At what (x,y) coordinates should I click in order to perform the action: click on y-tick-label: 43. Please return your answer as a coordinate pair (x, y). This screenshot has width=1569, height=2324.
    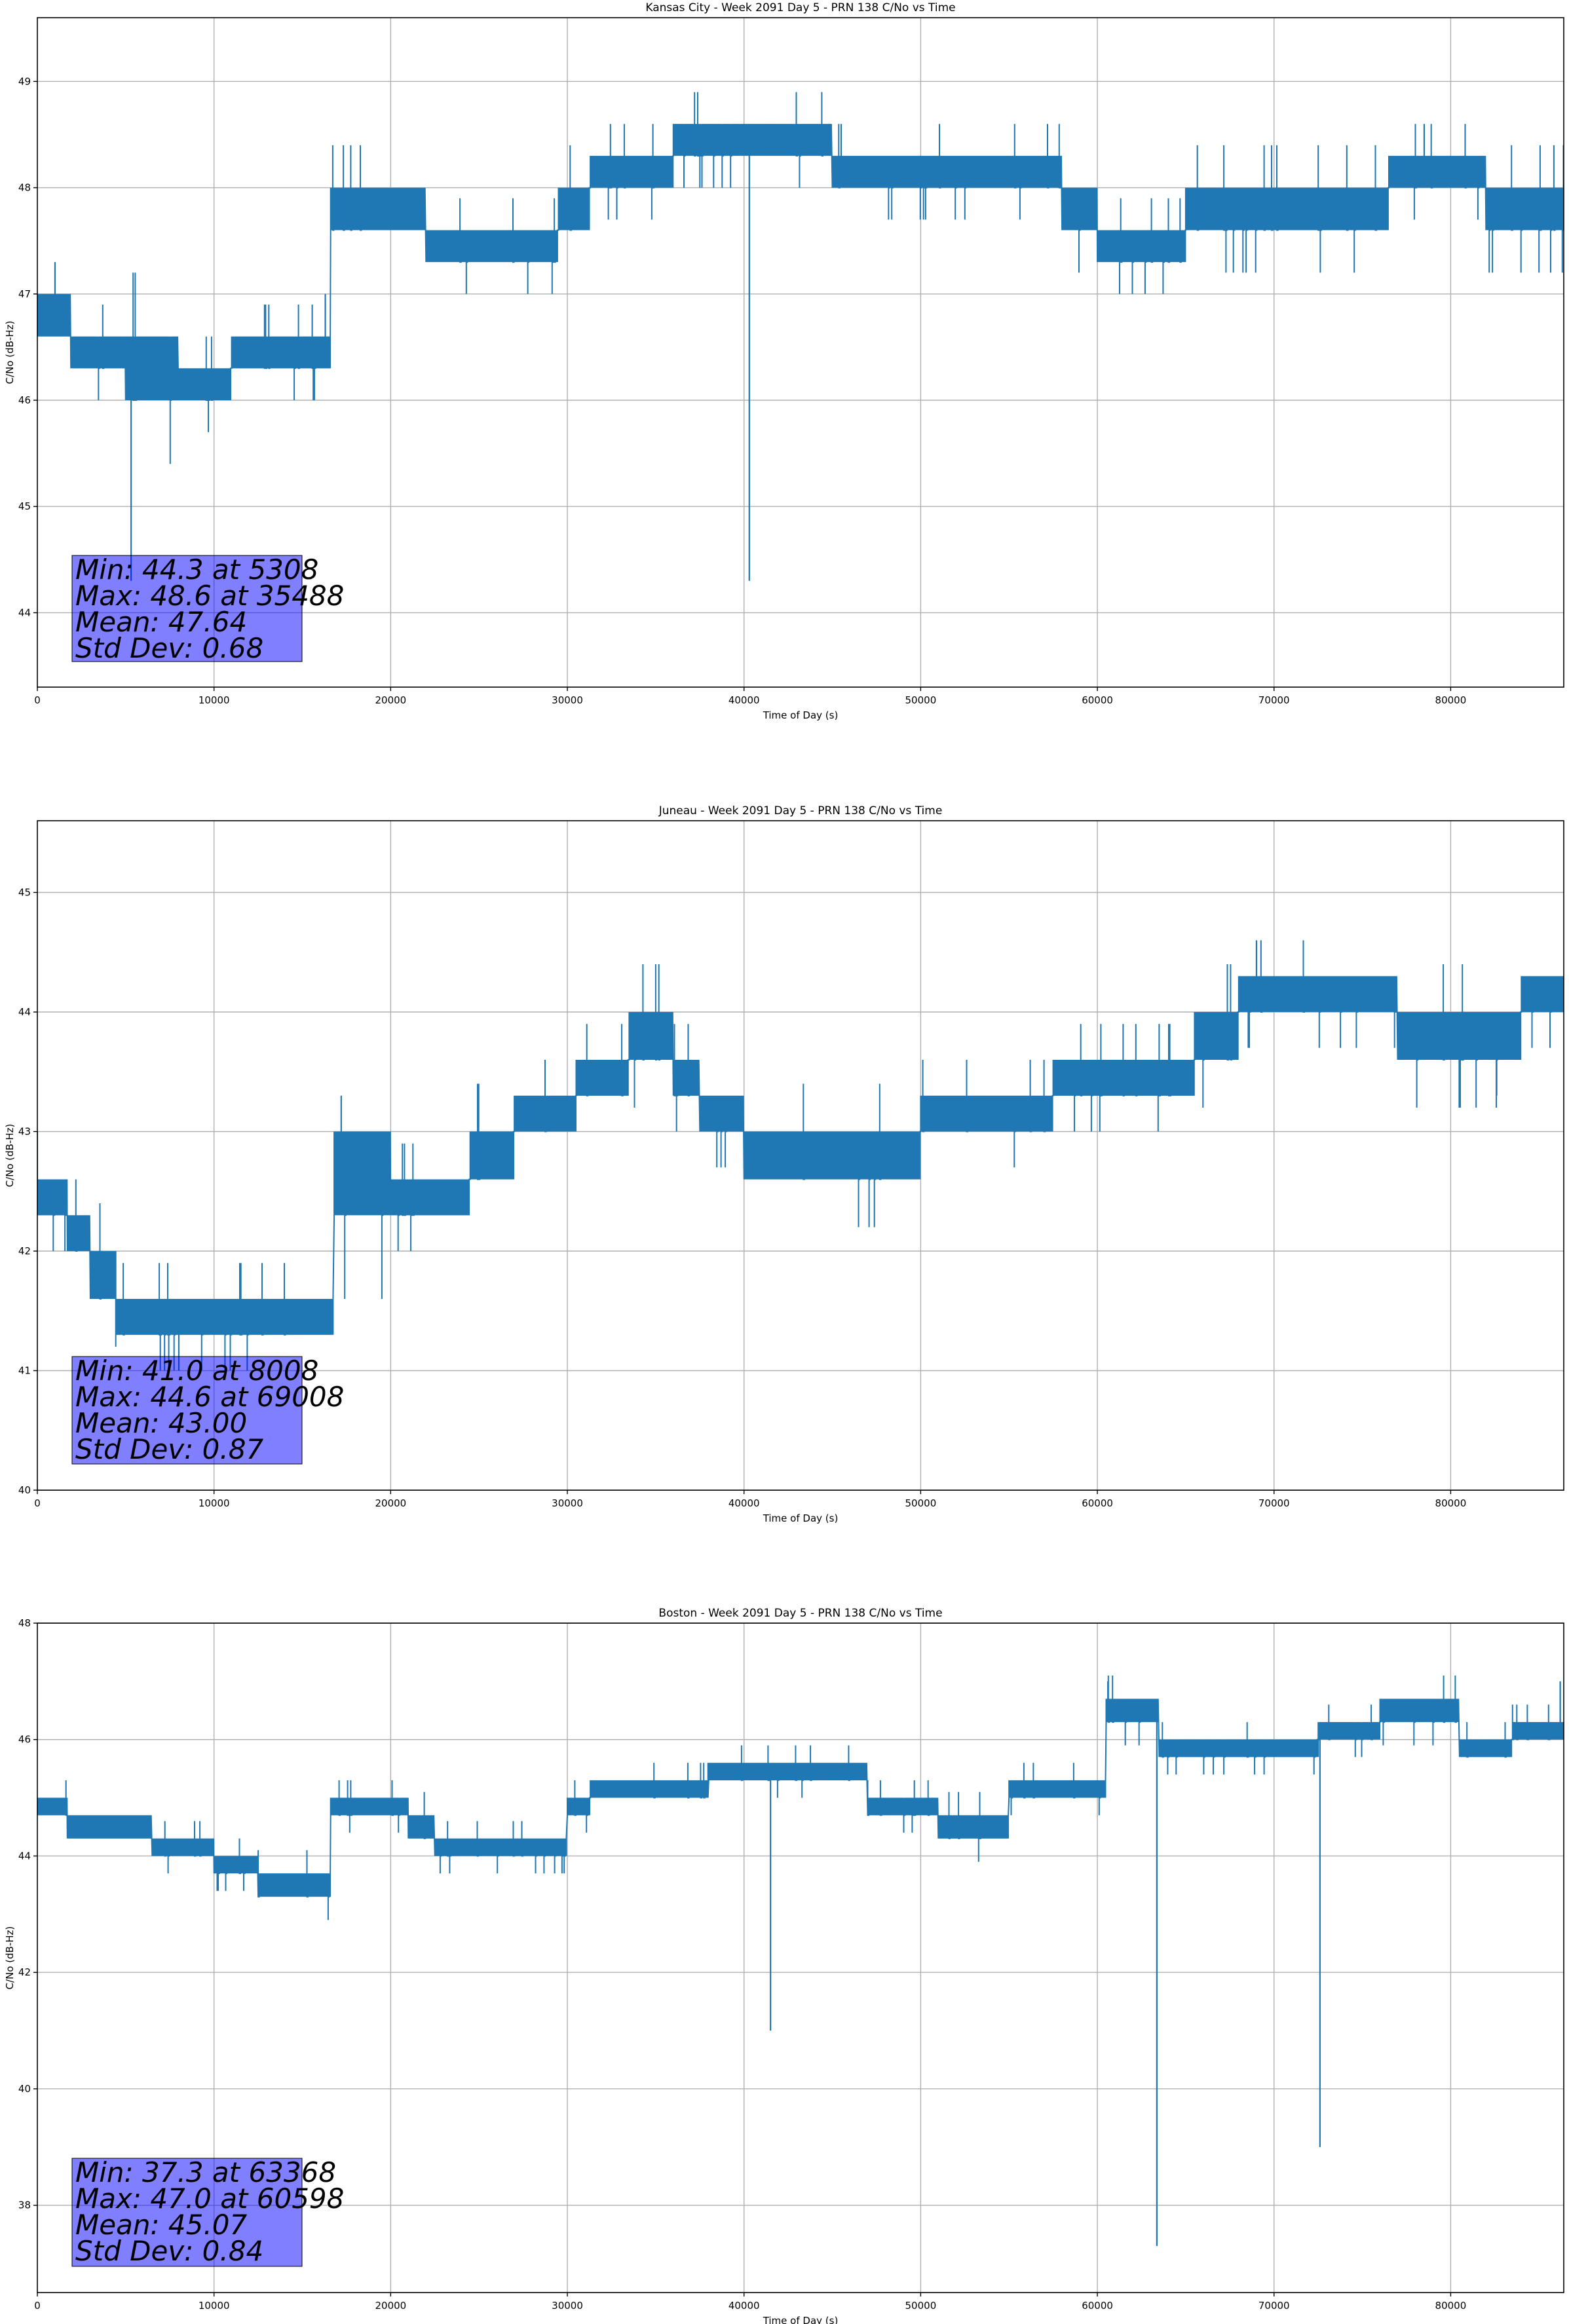
    Looking at the image, I should click on (24, 1132).